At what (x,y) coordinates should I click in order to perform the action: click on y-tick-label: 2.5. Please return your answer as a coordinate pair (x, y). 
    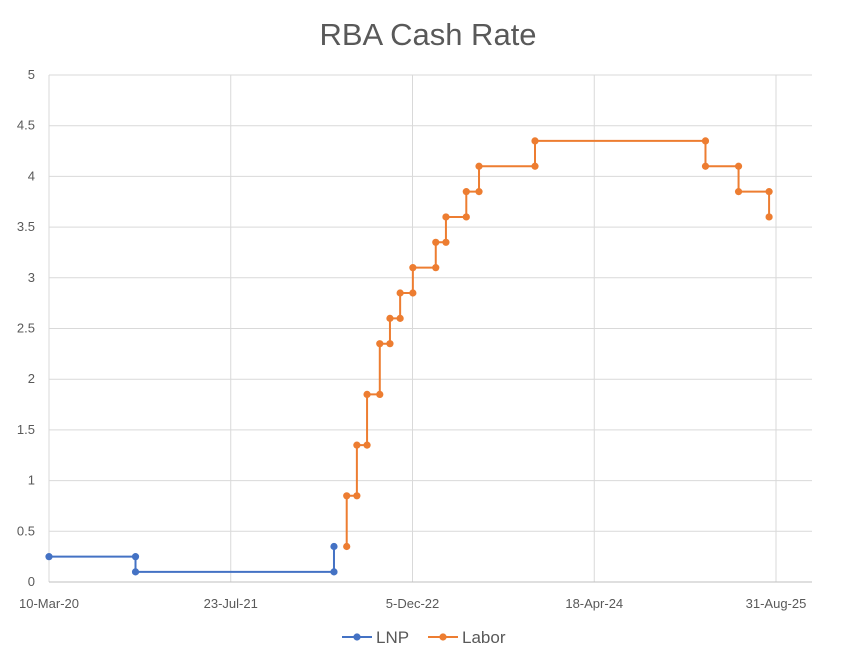
    Looking at the image, I should click on (26, 328).